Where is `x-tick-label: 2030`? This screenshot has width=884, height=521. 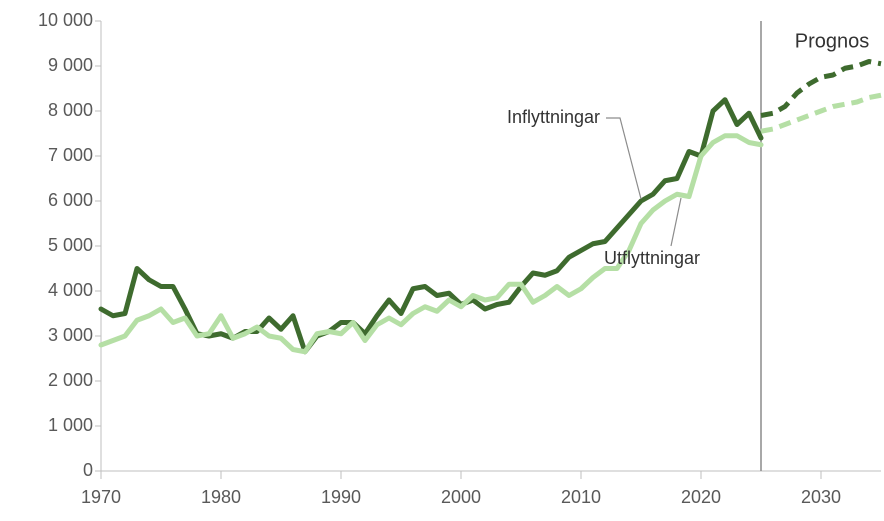 x-tick-label: 2030 is located at coordinates (821, 497).